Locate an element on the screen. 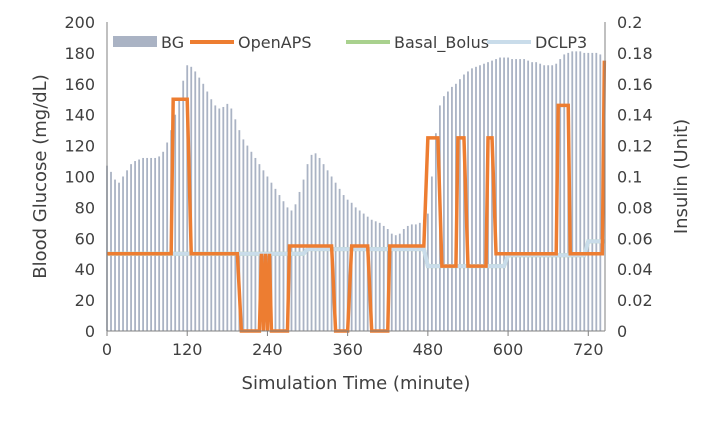 This screenshot has width=718, height=426. y-axis-left-title: Blood Glucose (mg/dL) is located at coordinates (40, 176).